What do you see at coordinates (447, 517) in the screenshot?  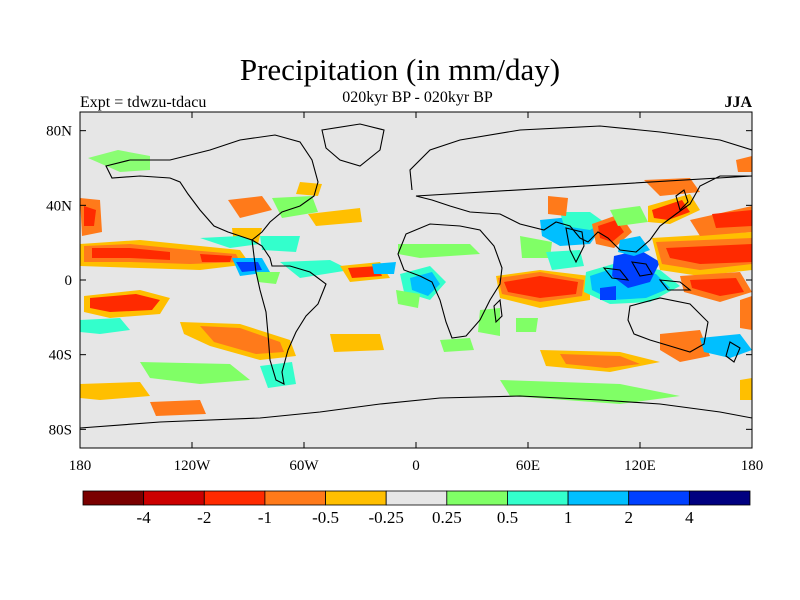 I see `colorbar-label: 0.25` at bounding box center [447, 517].